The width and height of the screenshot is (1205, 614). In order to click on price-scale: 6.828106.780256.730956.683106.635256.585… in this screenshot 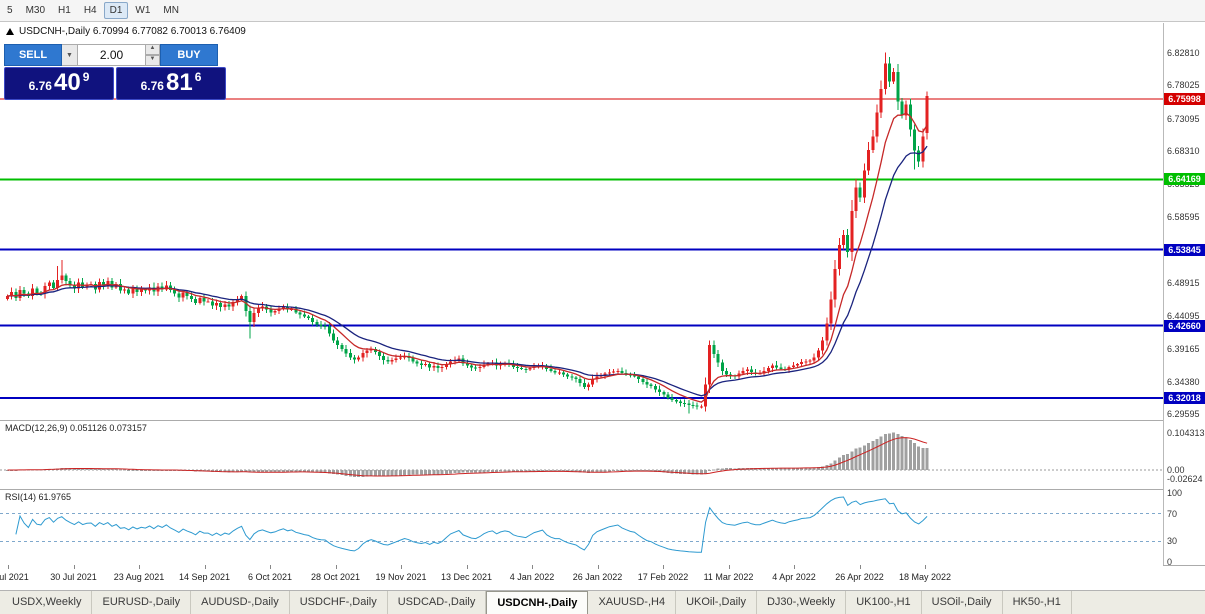, I will do `click(1184, 295)`.